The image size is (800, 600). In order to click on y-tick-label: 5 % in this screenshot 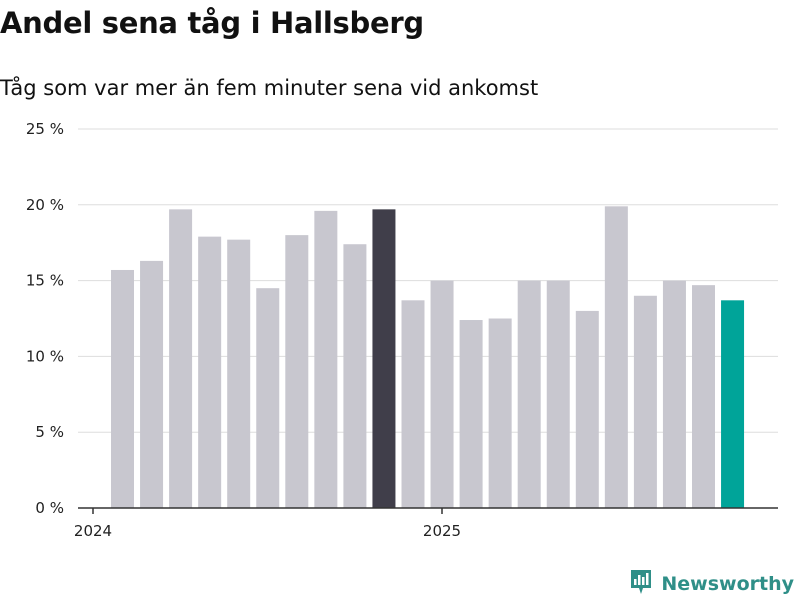, I will do `click(49, 432)`.